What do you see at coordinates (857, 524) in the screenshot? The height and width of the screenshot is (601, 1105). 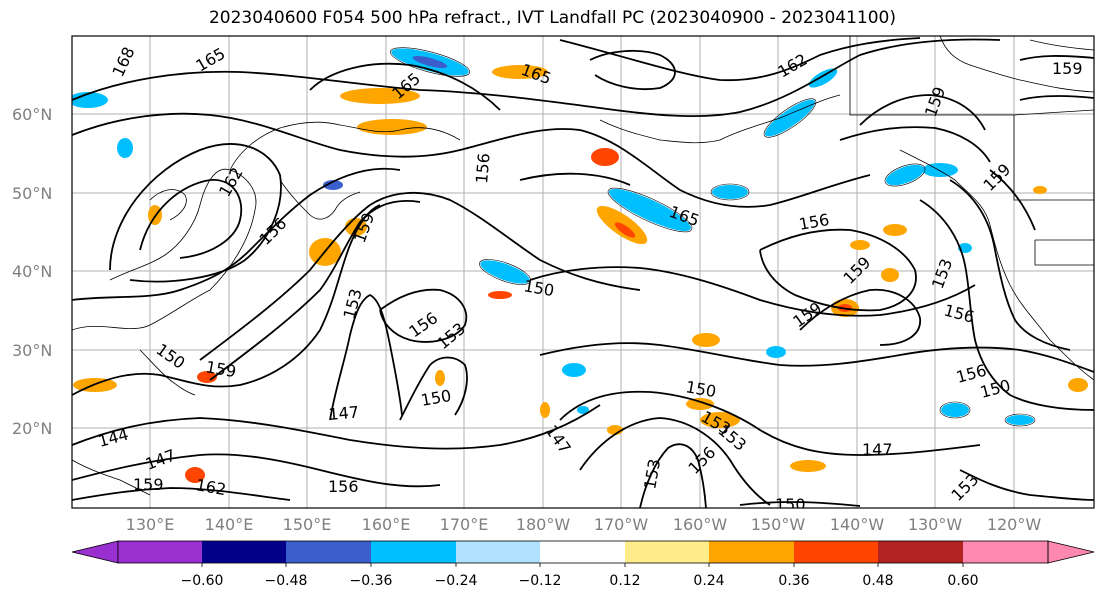 I see `lon-label: 140°W` at bounding box center [857, 524].